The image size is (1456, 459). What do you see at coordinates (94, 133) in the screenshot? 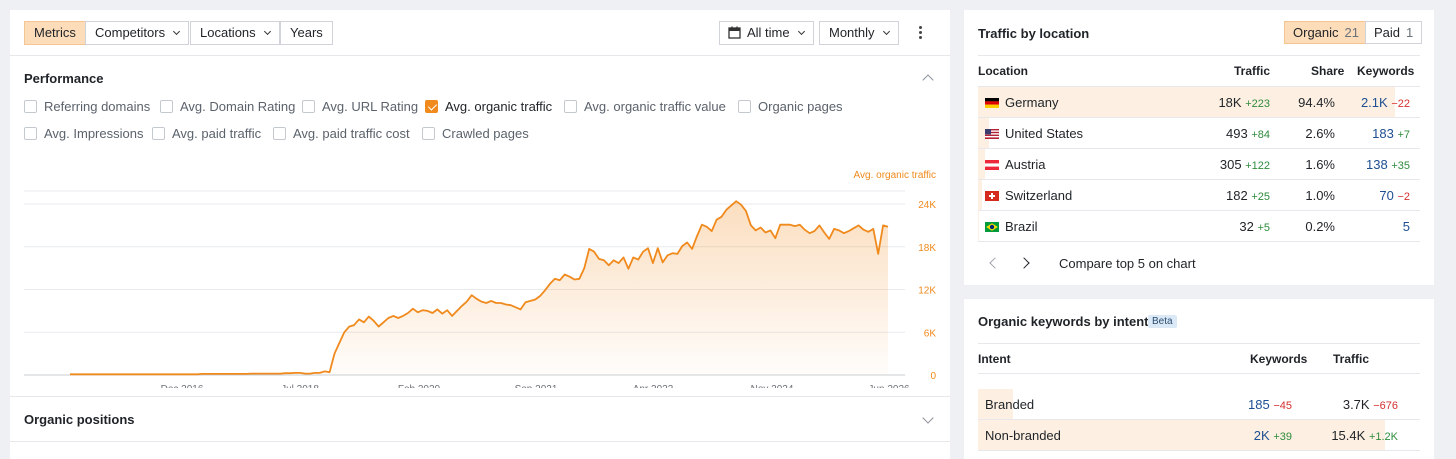
I see `metric-checkbox-label: Avg. Impressions` at bounding box center [94, 133].